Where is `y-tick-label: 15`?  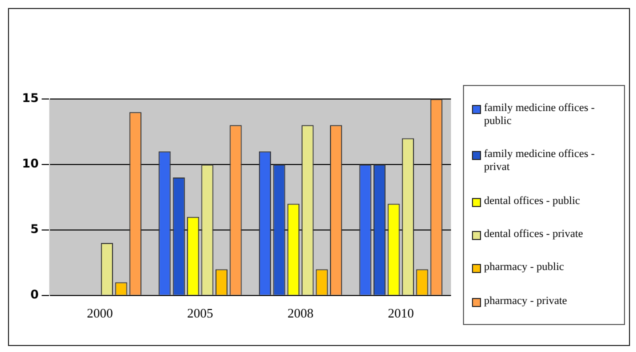
y-tick-label: 15 is located at coordinates (30, 98).